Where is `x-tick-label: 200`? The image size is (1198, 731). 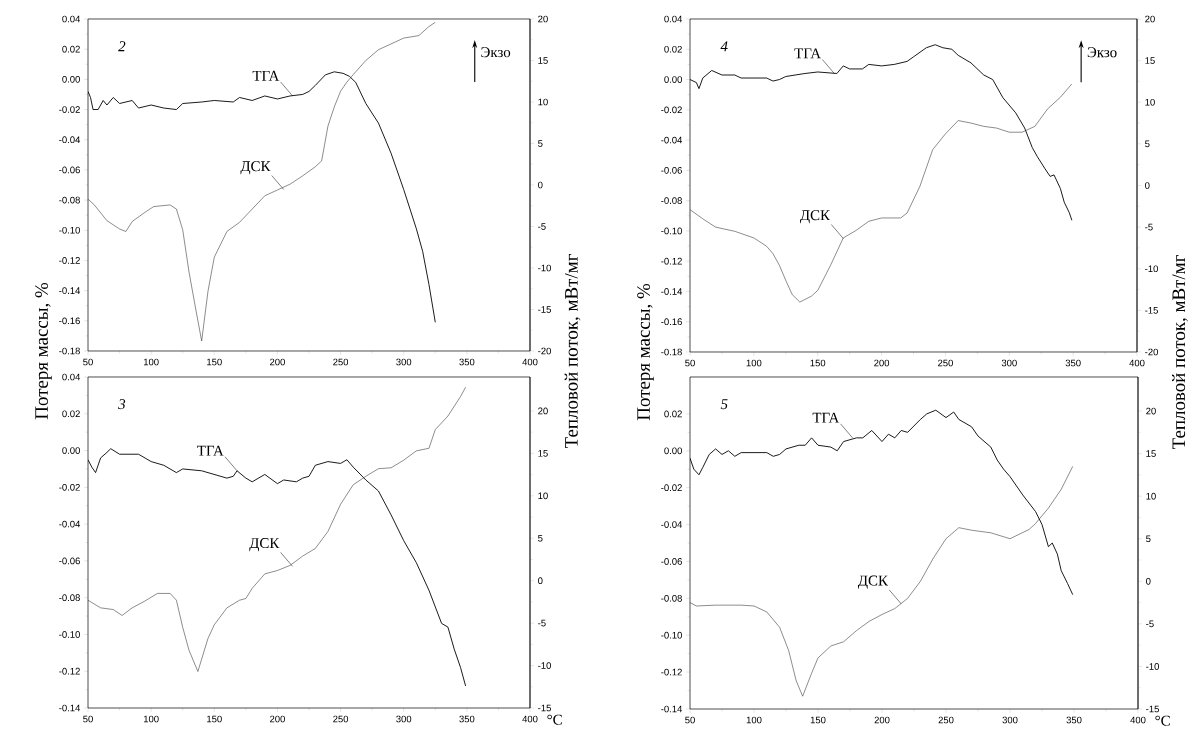 x-tick-label: 200 is located at coordinates (277, 362).